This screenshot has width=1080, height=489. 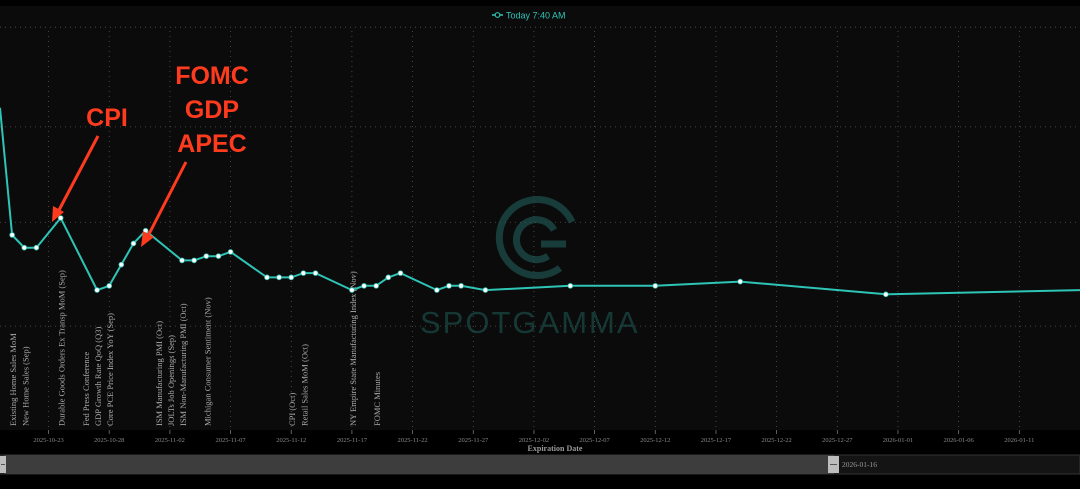 I want to click on range-selected-region, so click(x=419, y=464).